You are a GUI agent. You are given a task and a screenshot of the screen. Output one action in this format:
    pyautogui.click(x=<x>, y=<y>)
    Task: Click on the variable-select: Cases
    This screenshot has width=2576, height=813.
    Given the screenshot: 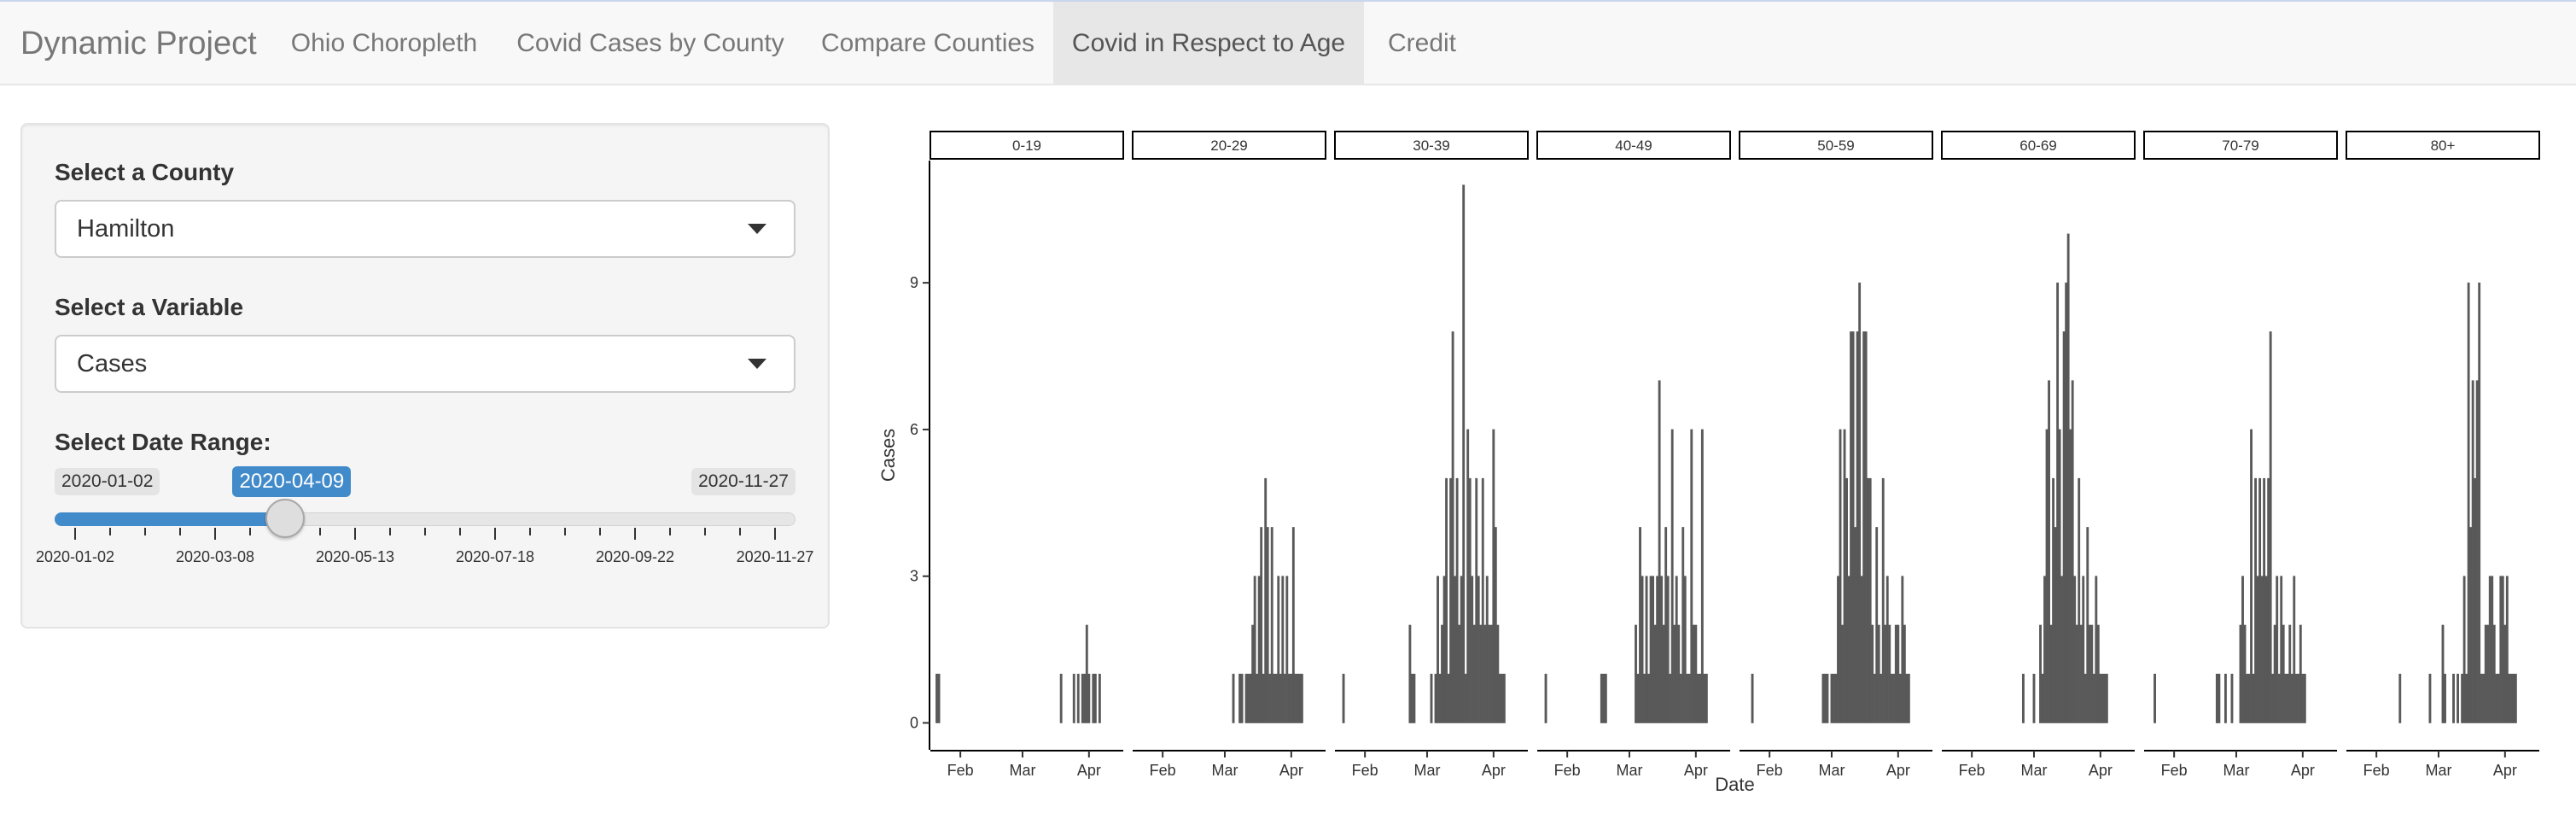 What is the action you would take?
    pyautogui.click(x=425, y=364)
    